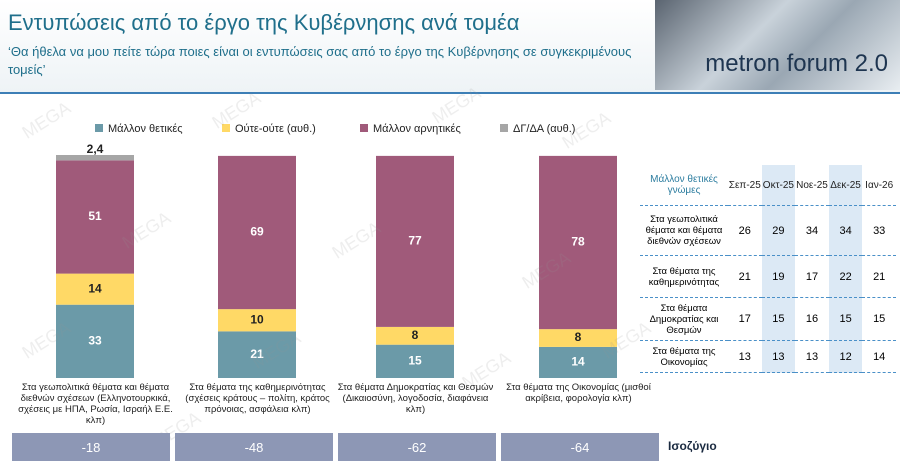  What do you see at coordinates (879, 230) in the screenshot?
I see `cell: 33` at bounding box center [879, 230].